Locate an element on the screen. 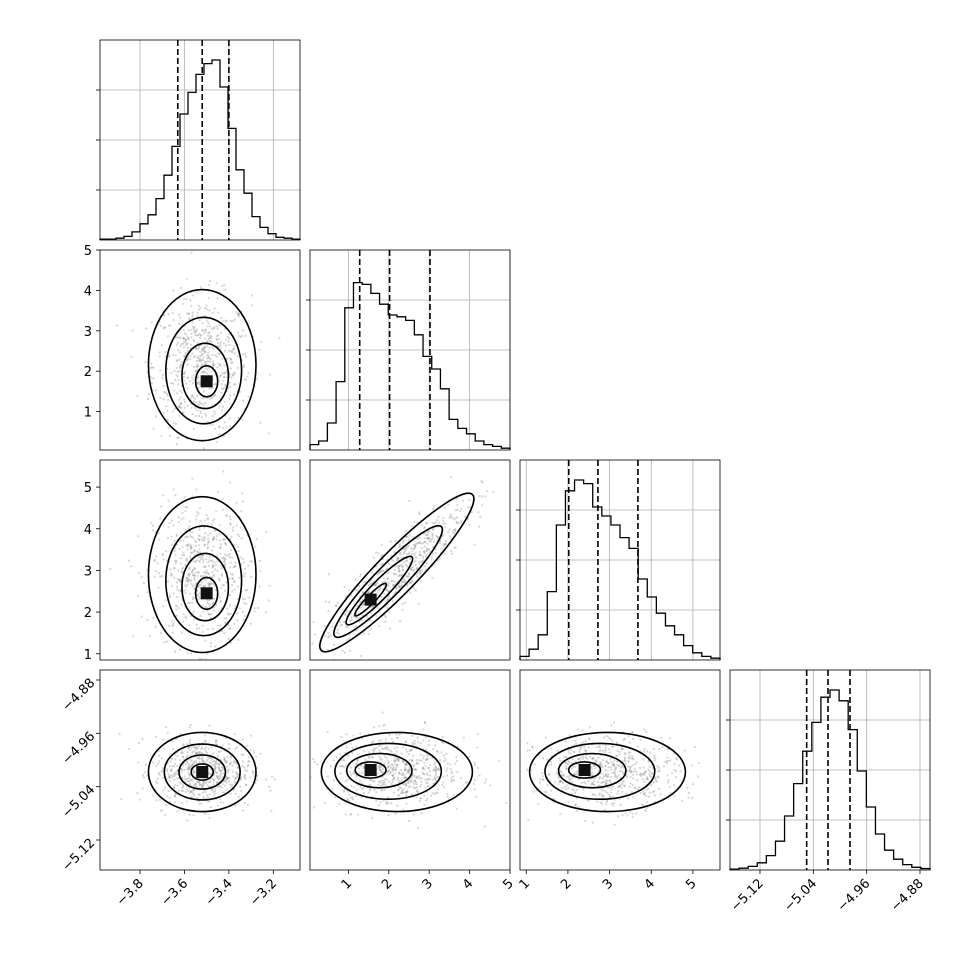 This screenshot has width=970, height=970. density-peak is located at coordinates (370, 599).